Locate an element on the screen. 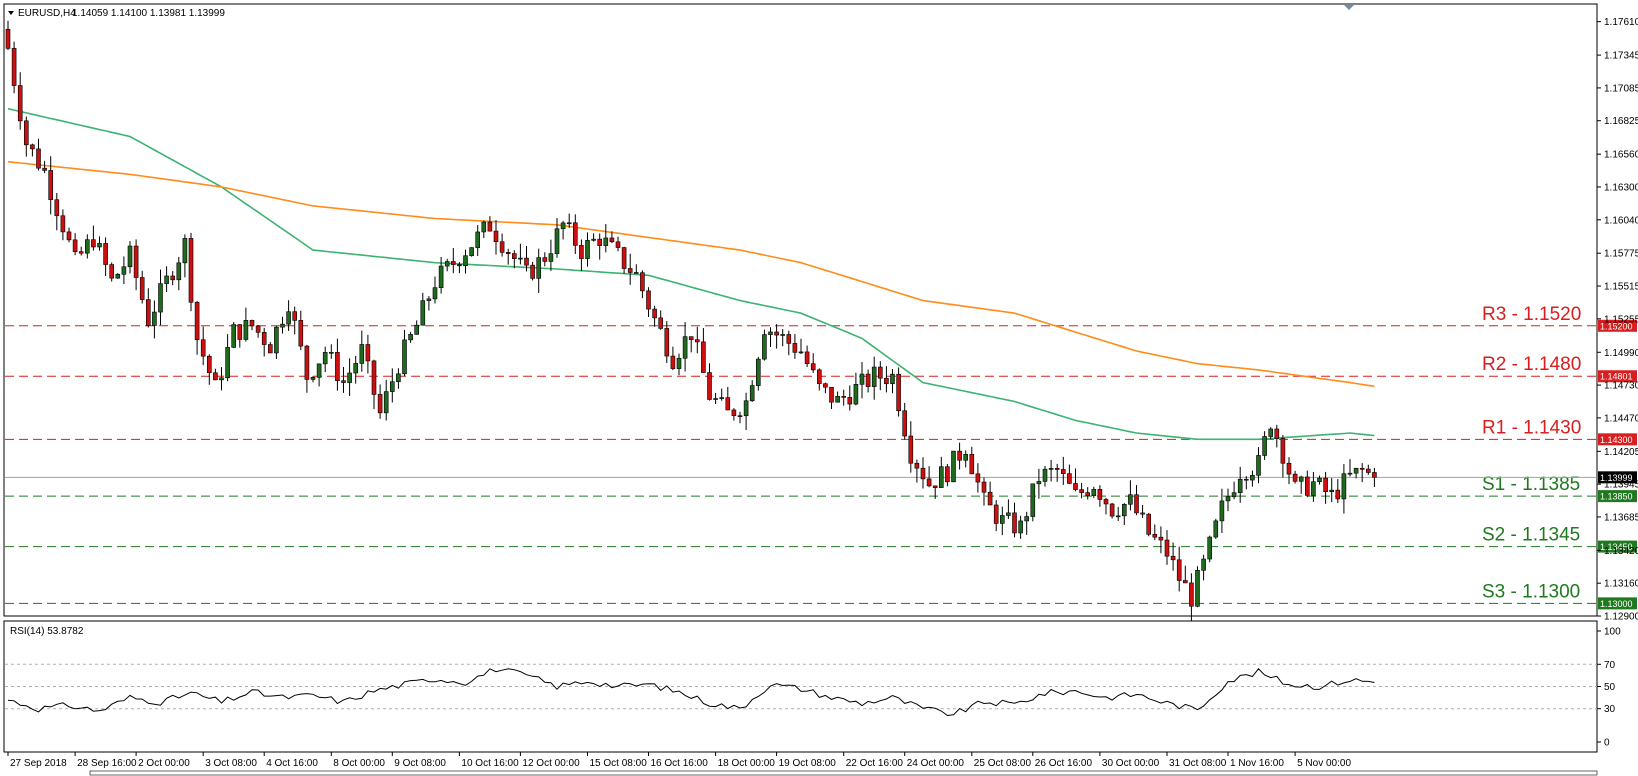 This screenshot has height=776, width=1638. price-tick-label: 1.15515 is located at coordinates (1621, 287).